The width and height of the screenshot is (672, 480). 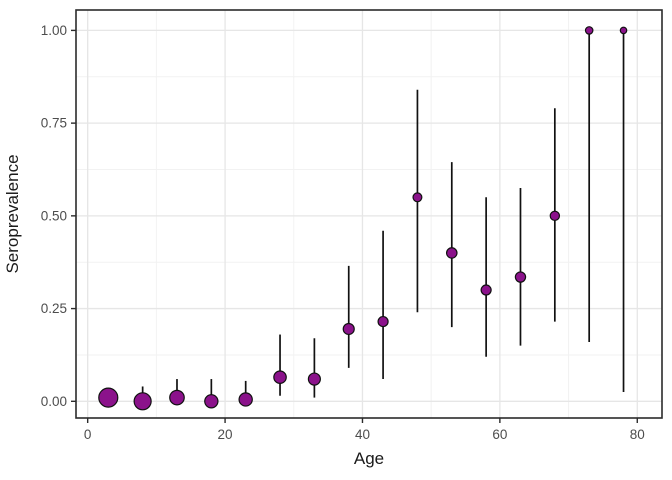 What do you see at coordinates (54, 123) in the screenshot?
I see `y-tick-label-0.75: 0.75` at bounding box center [54, 123].